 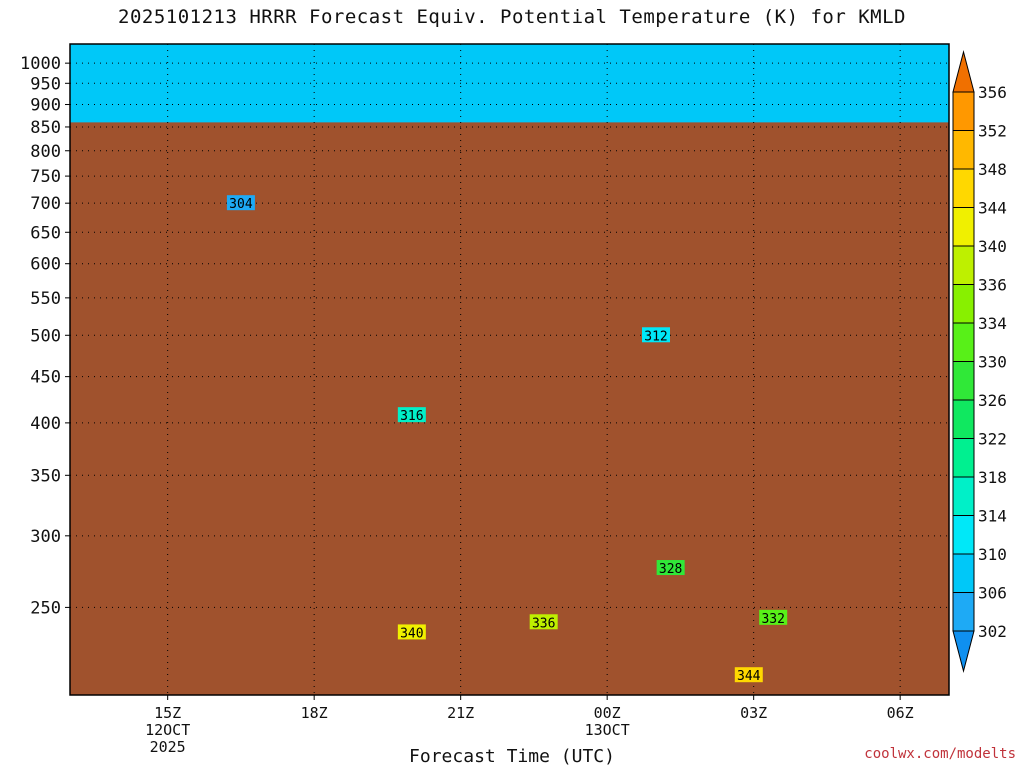 What do you see at coordinates (748, 675) in the screenshot?
I see `contour-label-bg` at bounding box center [748, 675].